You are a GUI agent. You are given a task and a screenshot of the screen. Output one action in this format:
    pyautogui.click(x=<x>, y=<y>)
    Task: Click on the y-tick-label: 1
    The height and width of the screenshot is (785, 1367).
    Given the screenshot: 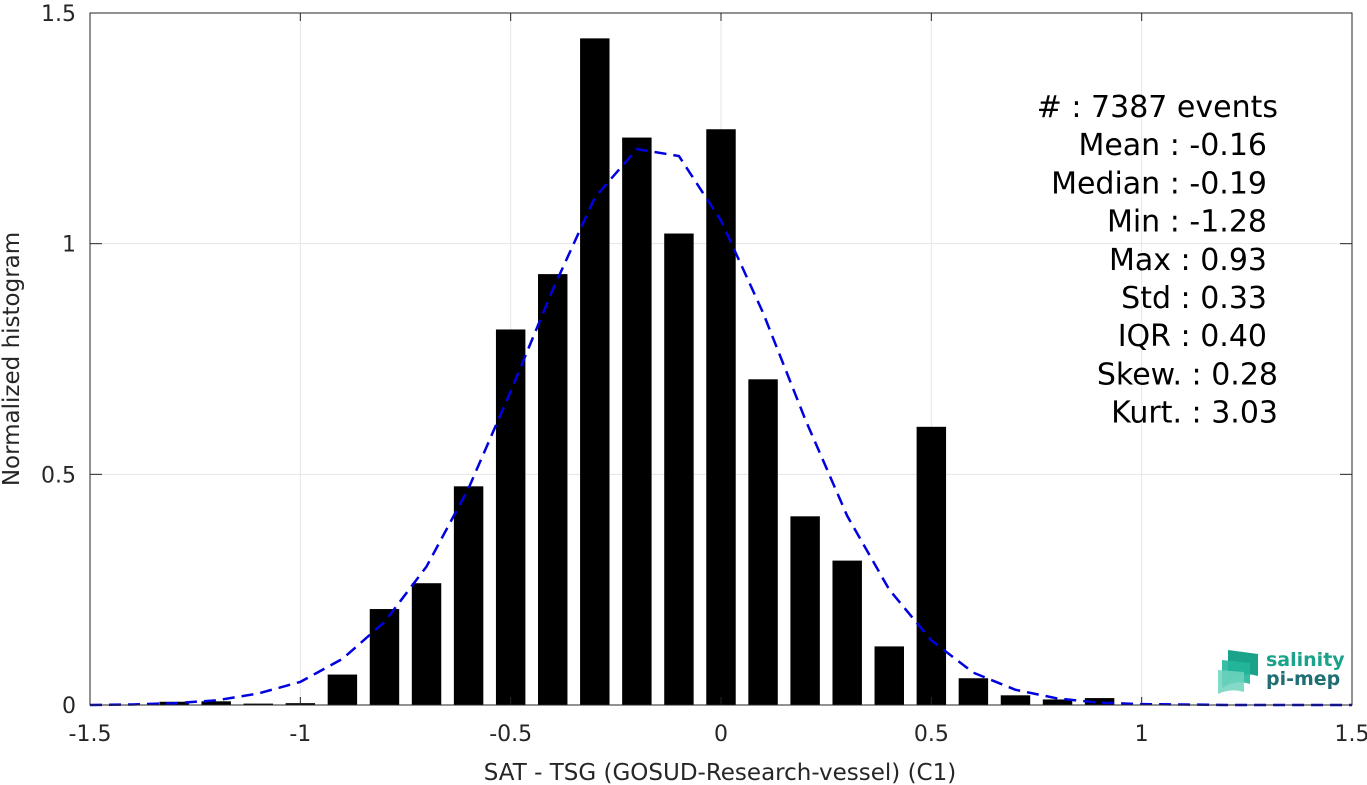 What is the action you would take?
    pyautogui.click(x=69, y=245)
    